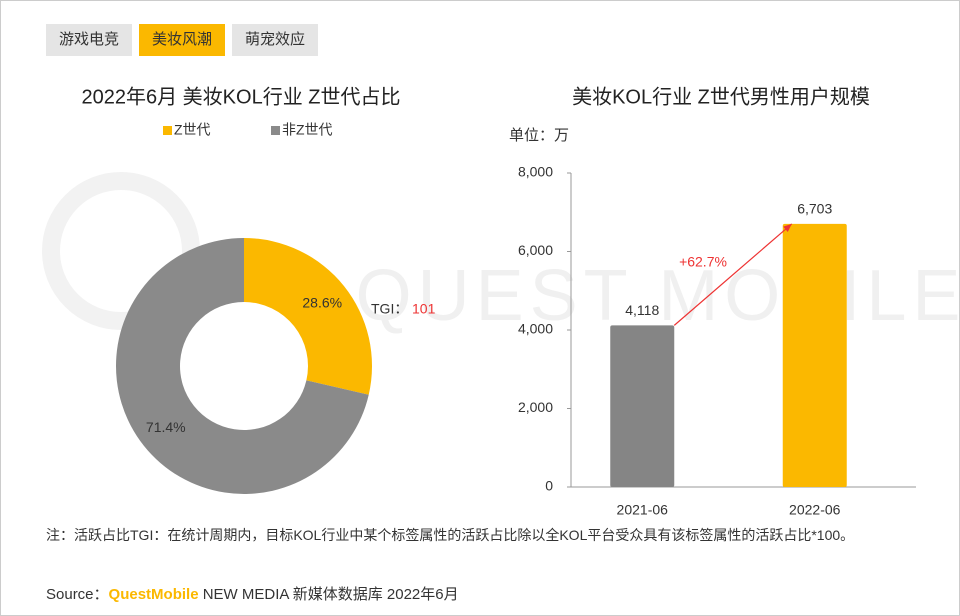  What do you see at coordinates (535, 172) in the screenshot?
I see `y-tick-label: 8,000` at bounding box center [535, 172].